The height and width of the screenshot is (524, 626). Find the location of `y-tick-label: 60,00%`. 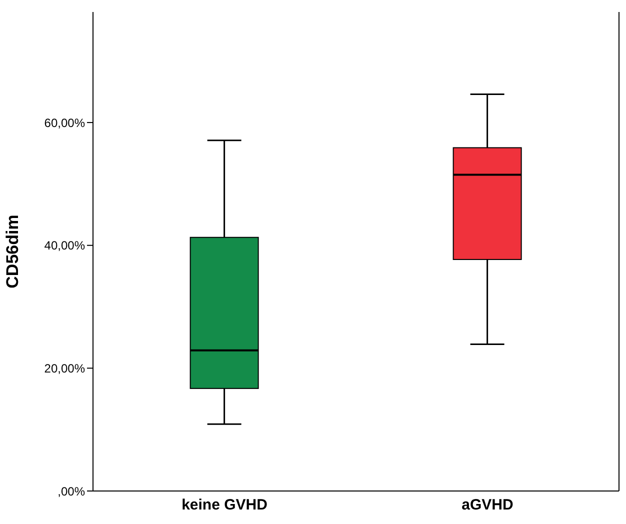

y-tick-label: 60,00% is located at coordinates (65, 123).